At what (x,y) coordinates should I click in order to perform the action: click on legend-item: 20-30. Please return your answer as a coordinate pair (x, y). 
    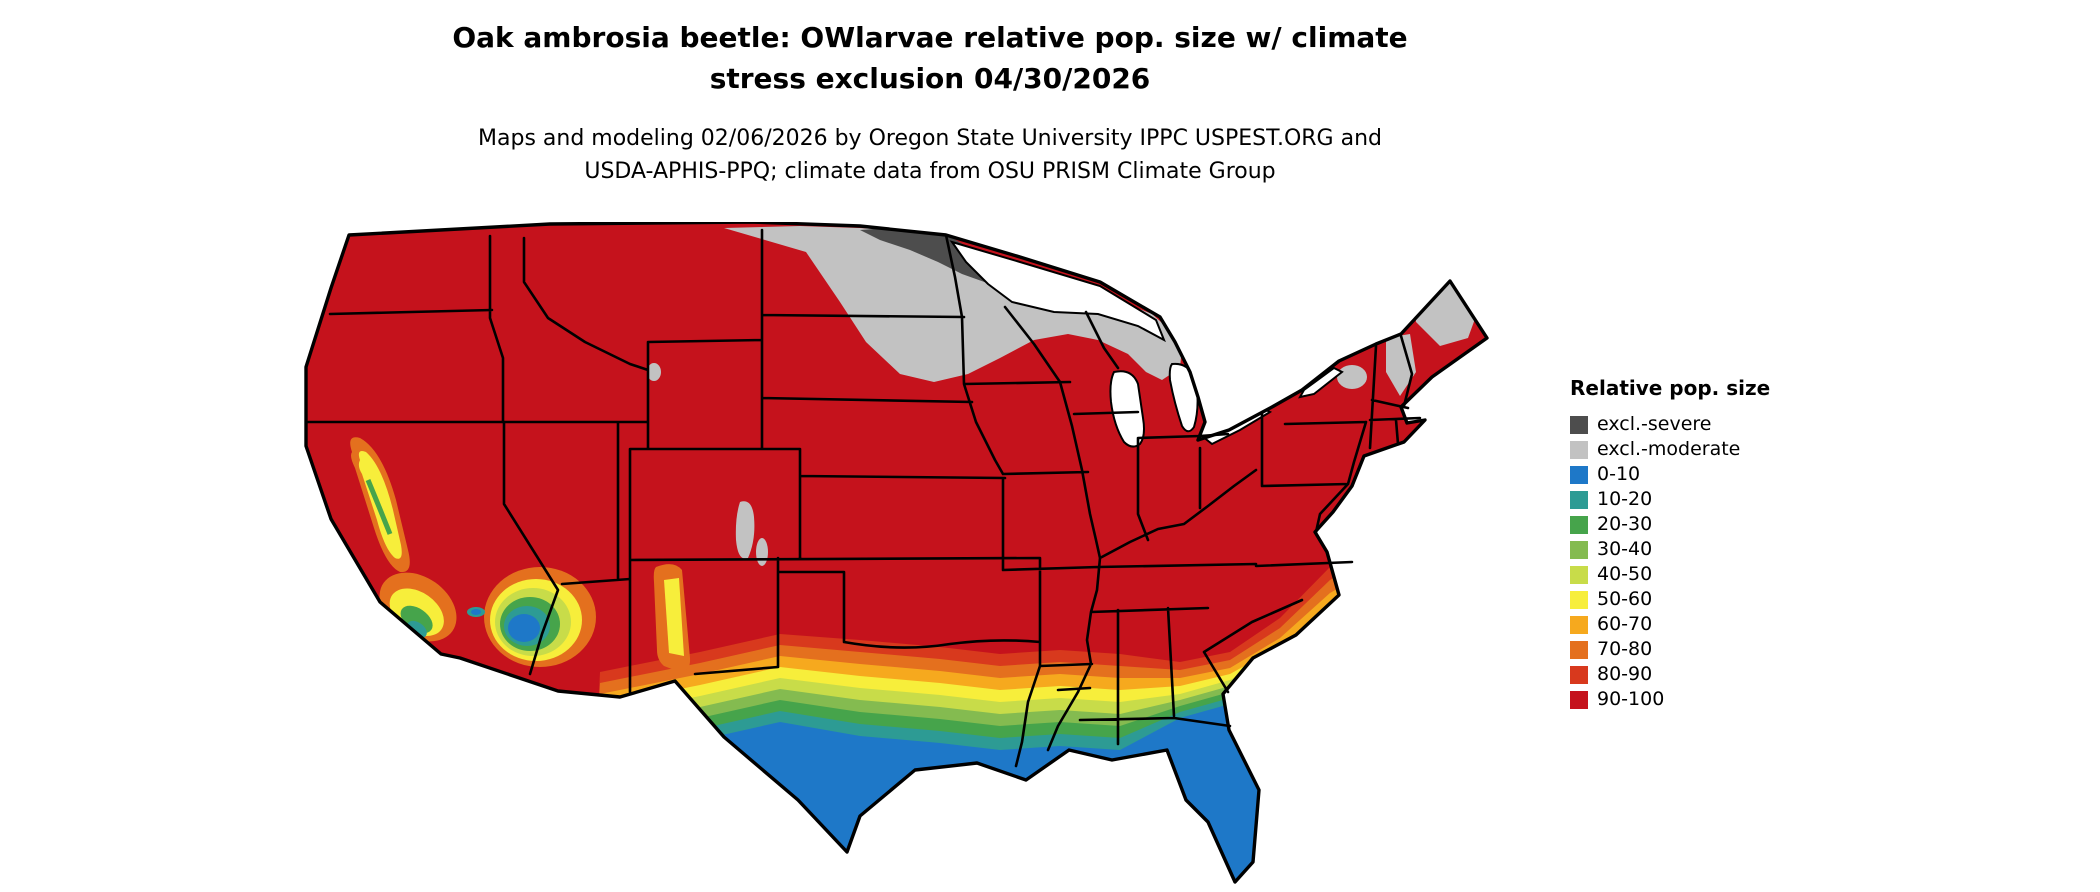
    Looking at the image, I should click on (1710, 524).